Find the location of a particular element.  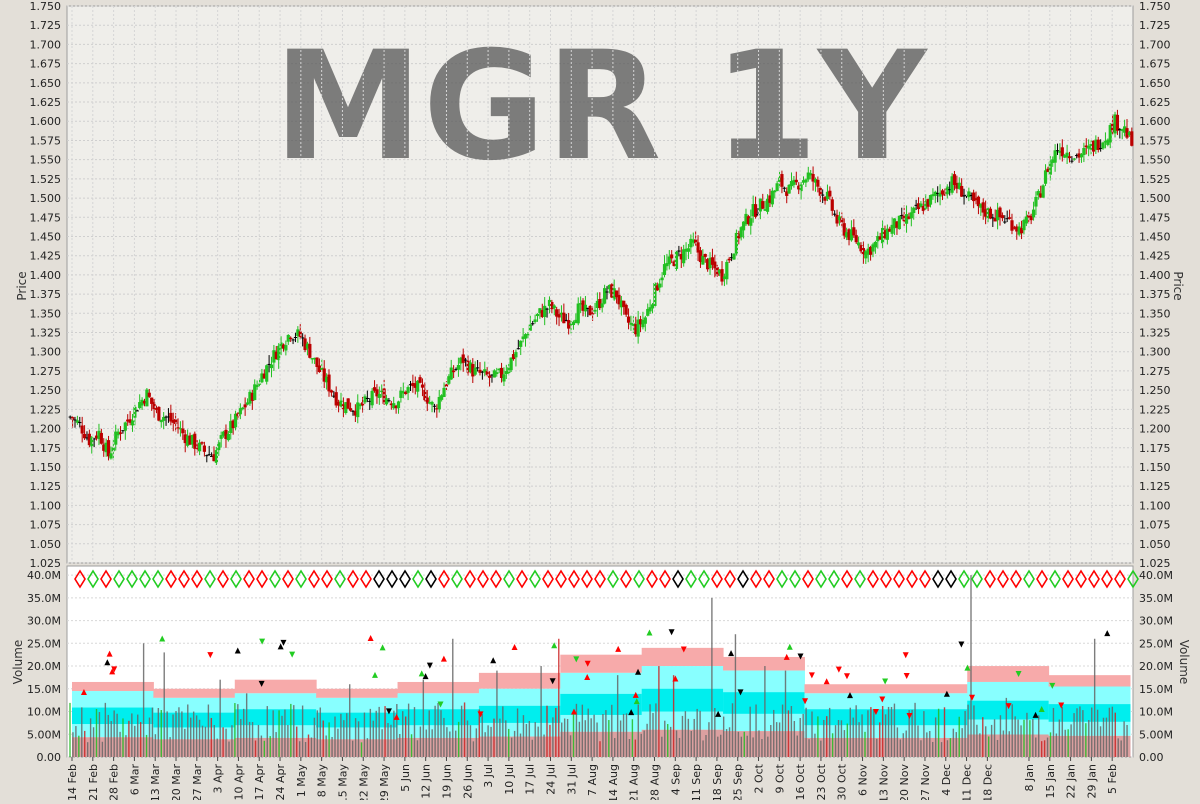

price-tick-label-left: 1.125 is located at coordinates (46, 486).